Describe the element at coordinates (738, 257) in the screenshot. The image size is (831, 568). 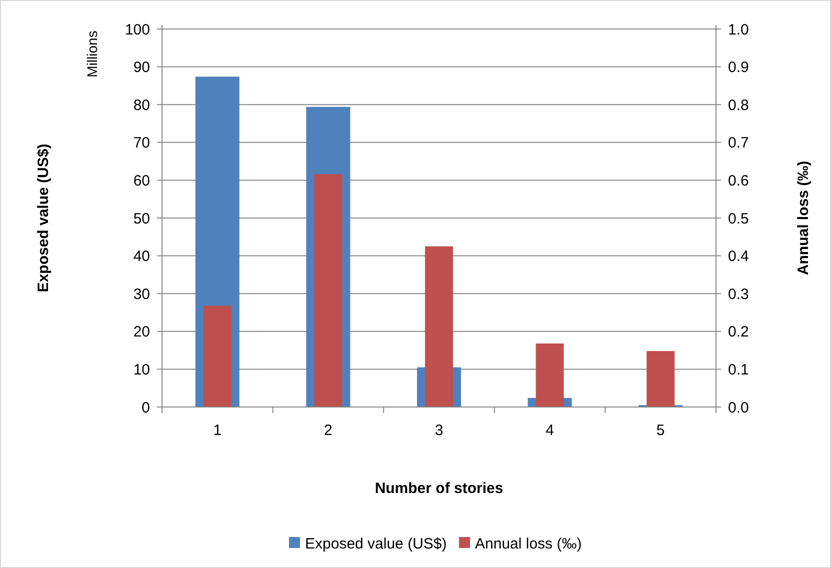
I see `y2-tick-label: 0.4` at that location.